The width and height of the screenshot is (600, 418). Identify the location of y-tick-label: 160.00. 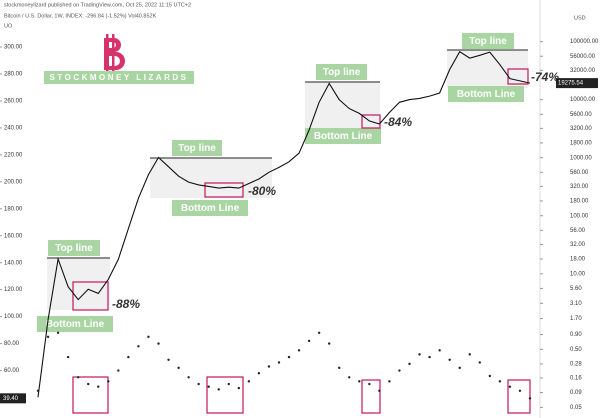
(13, 236).